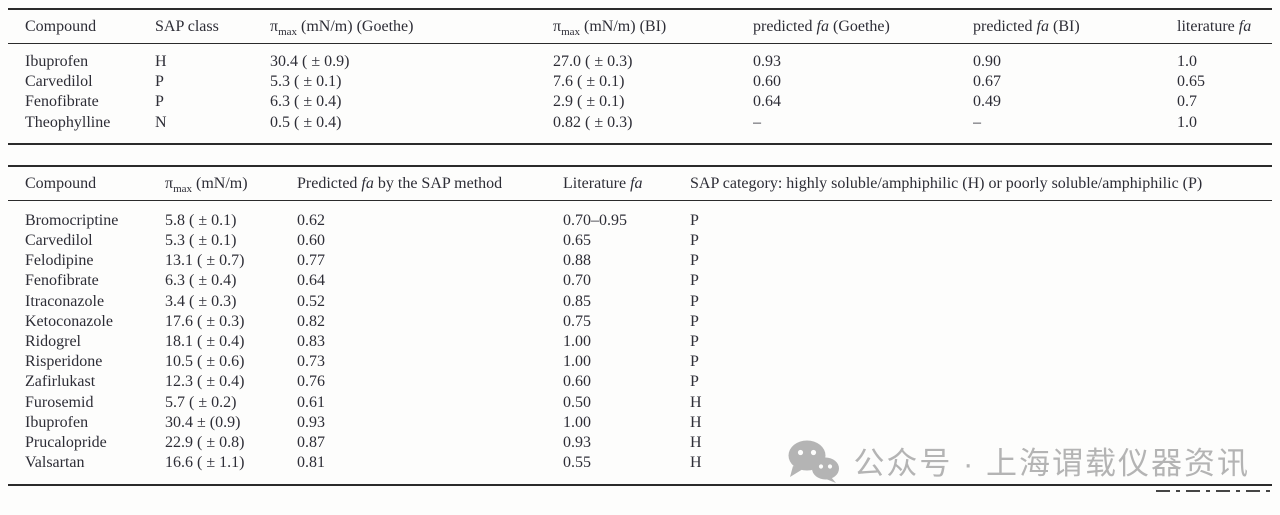 This screenshot has height=515, width=1280. What do you see at coordinates (577, 301) in the screenshot?
I see `cell-literature-fa: 0.85` at bounding box center [577, 301].